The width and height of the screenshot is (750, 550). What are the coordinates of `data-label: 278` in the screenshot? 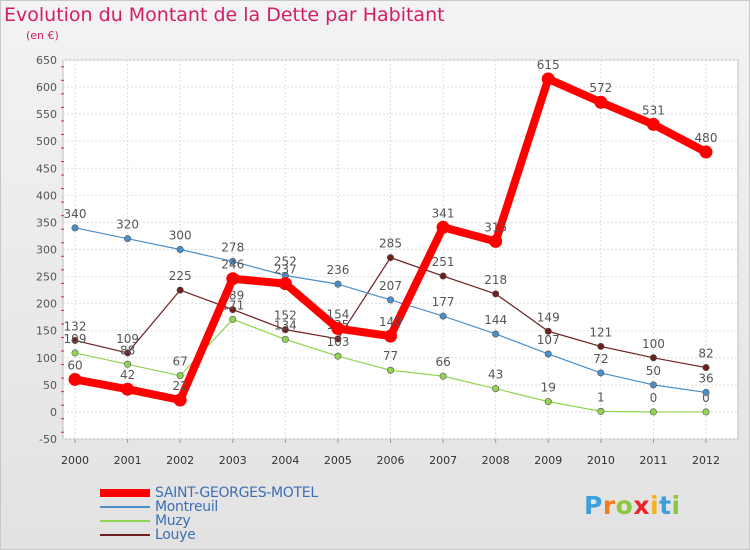 It's located at (232, 247).